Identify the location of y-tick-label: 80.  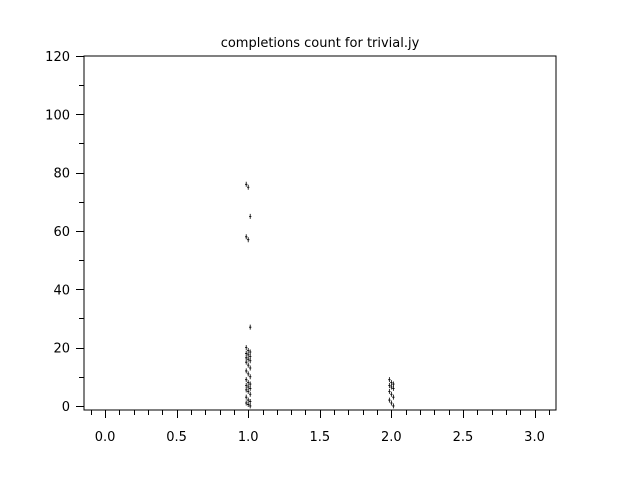
(61, 174).